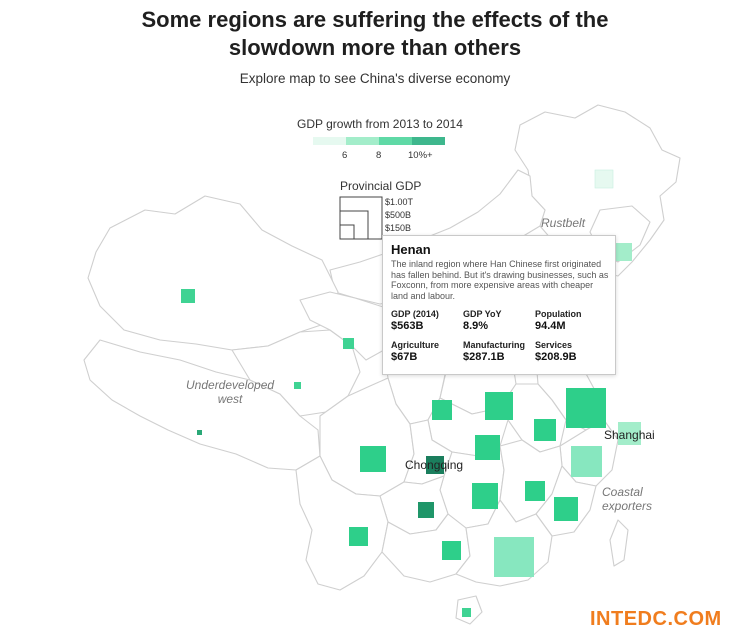  I want to click on stat-services-label: Services, so click(554, 345).